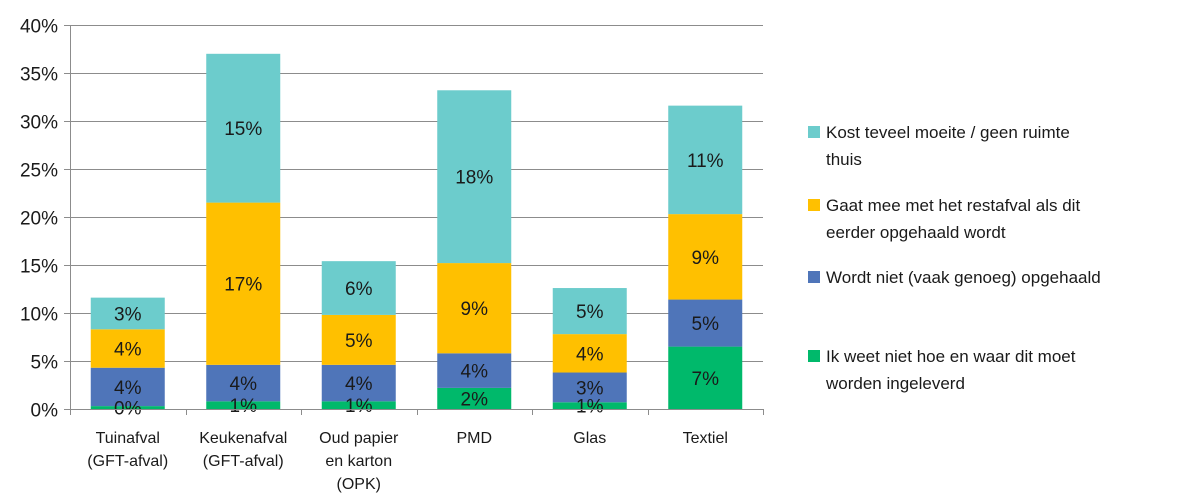  I want to click on x-category-label: Glas, so click(589, 438).